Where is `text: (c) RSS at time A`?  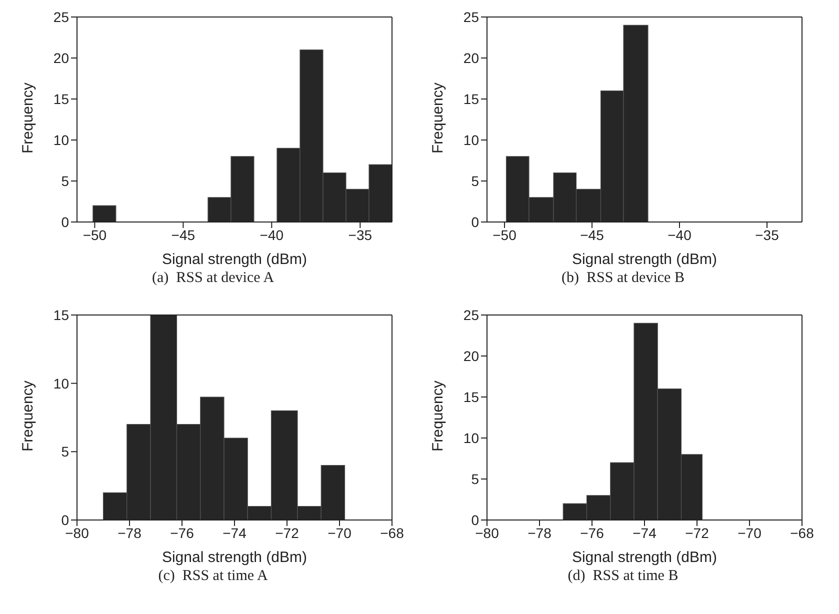 text: (c) RSS at time A is located at coordinates (213, 576).